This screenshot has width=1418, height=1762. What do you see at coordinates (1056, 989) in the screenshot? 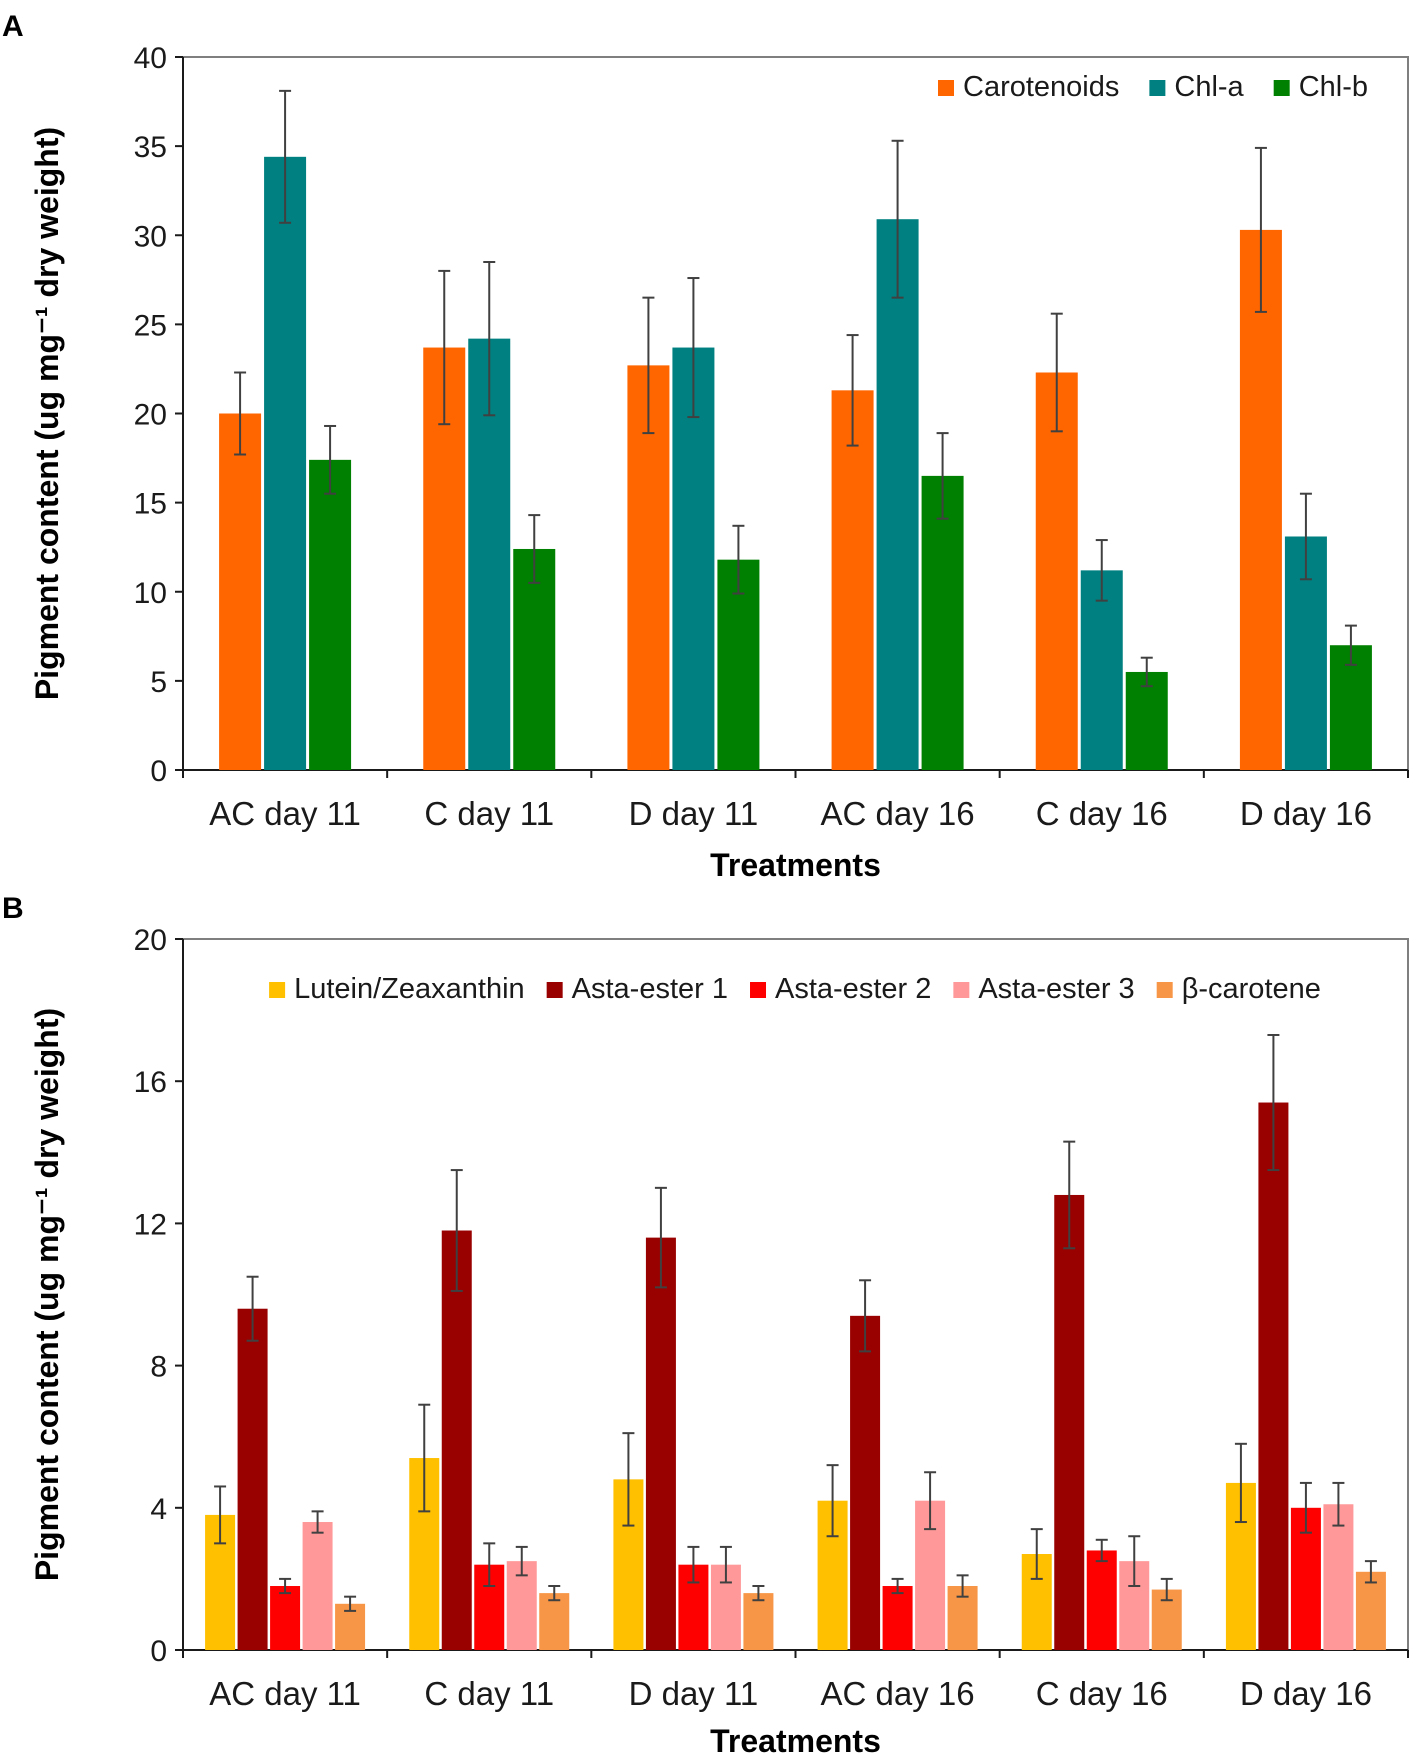
I see `legend-label: Asta-ester 3` at bounding box center [1056, 989].